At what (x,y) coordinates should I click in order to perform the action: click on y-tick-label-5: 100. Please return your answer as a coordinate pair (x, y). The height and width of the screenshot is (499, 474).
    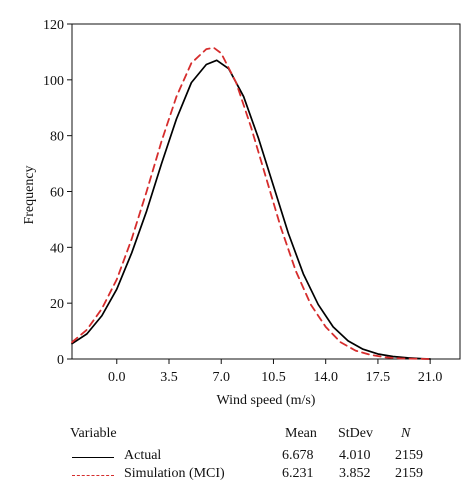
    Looking at the image, I should click on (53, 81).